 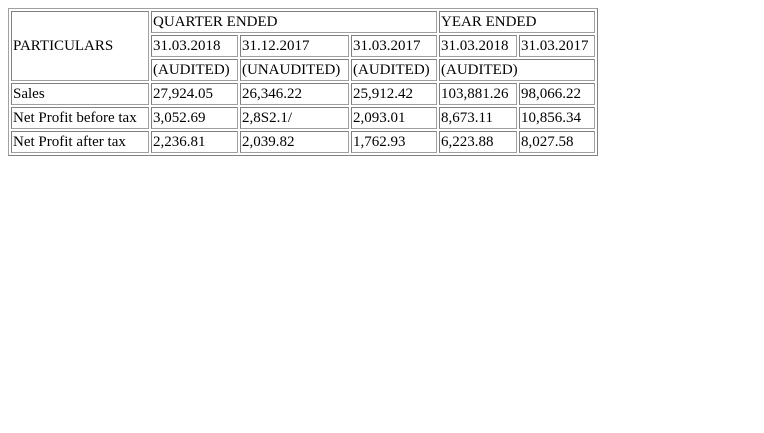 I want to click on date-header: 31.12.2017, so click(x=294, y=46).